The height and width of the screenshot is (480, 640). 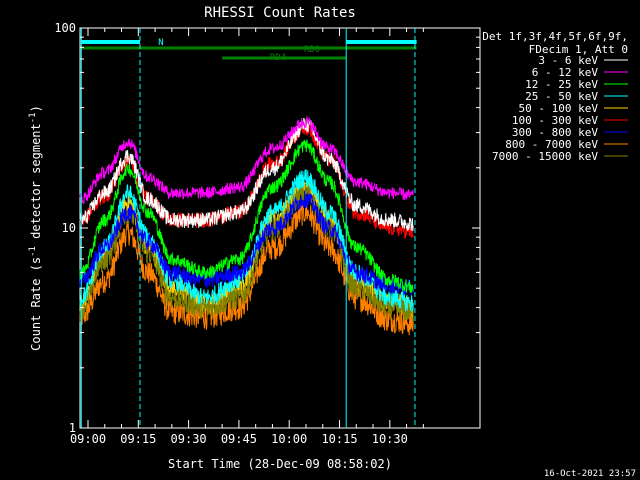 What do you see at coordinates (551, 144) in the screenshot?
I see `legend-label-7: 800 - 7000 keV` at bounding box center [551, 144].